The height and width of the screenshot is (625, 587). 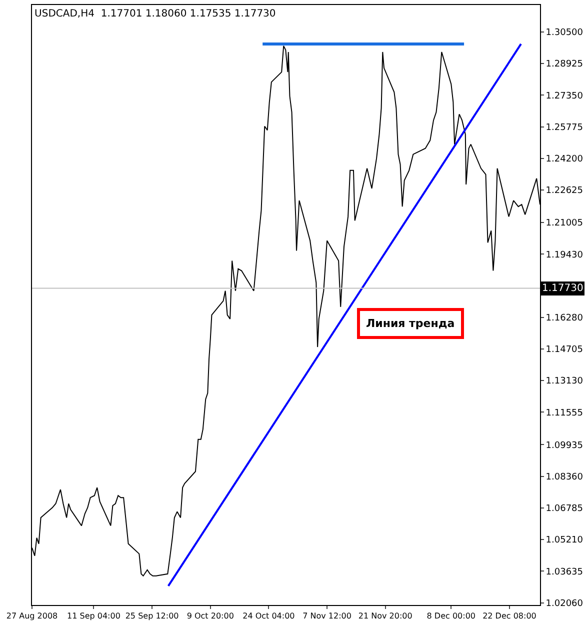 What do you see at coordinates (565, 33) in the screenshot?
I see `y-tick-label: 1.30500` at bounding box center [565, 33].